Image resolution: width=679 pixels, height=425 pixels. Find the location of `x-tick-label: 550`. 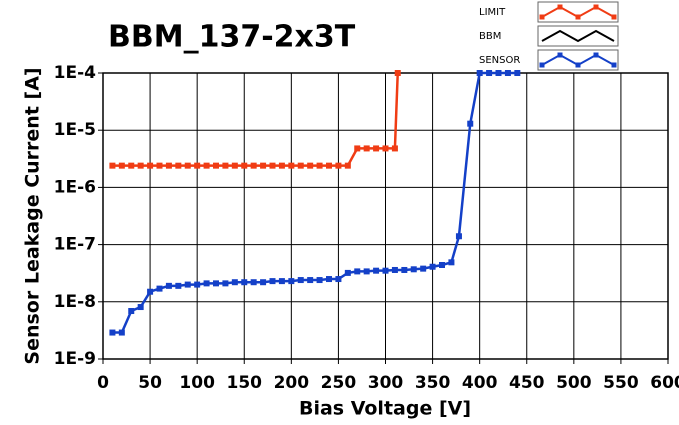

x-tick-label: 550 is located at coordinates (621, 383).